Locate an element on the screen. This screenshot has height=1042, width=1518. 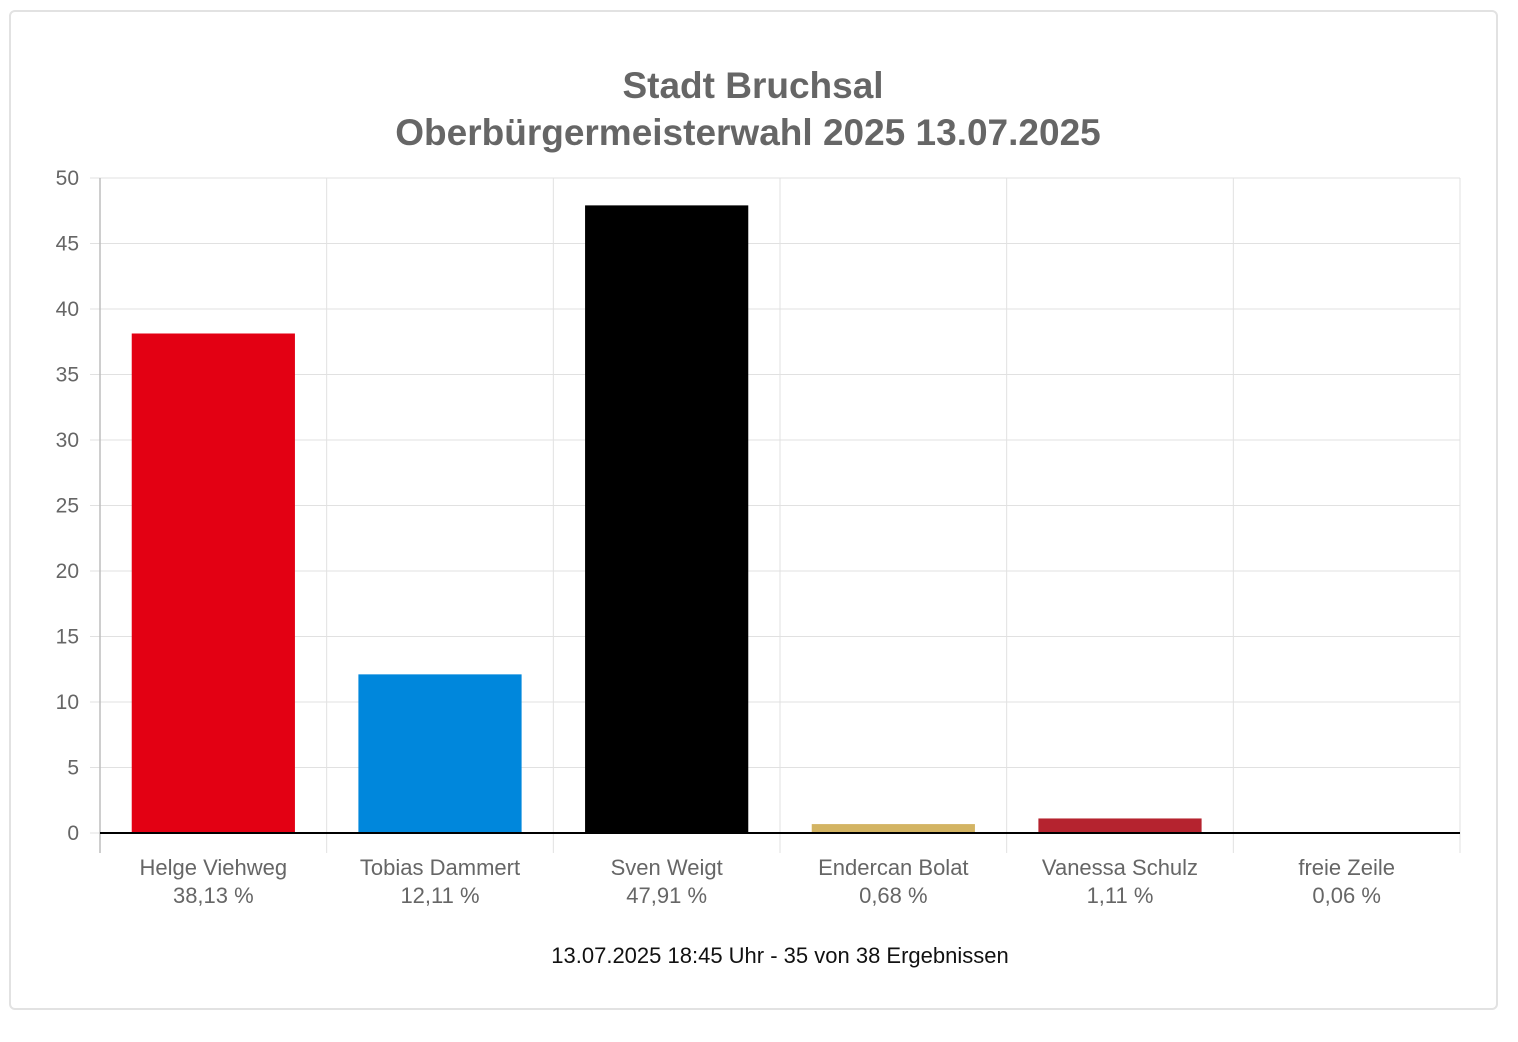
category-label: Vanessa Schulz is located at coordinates (1120, 867).